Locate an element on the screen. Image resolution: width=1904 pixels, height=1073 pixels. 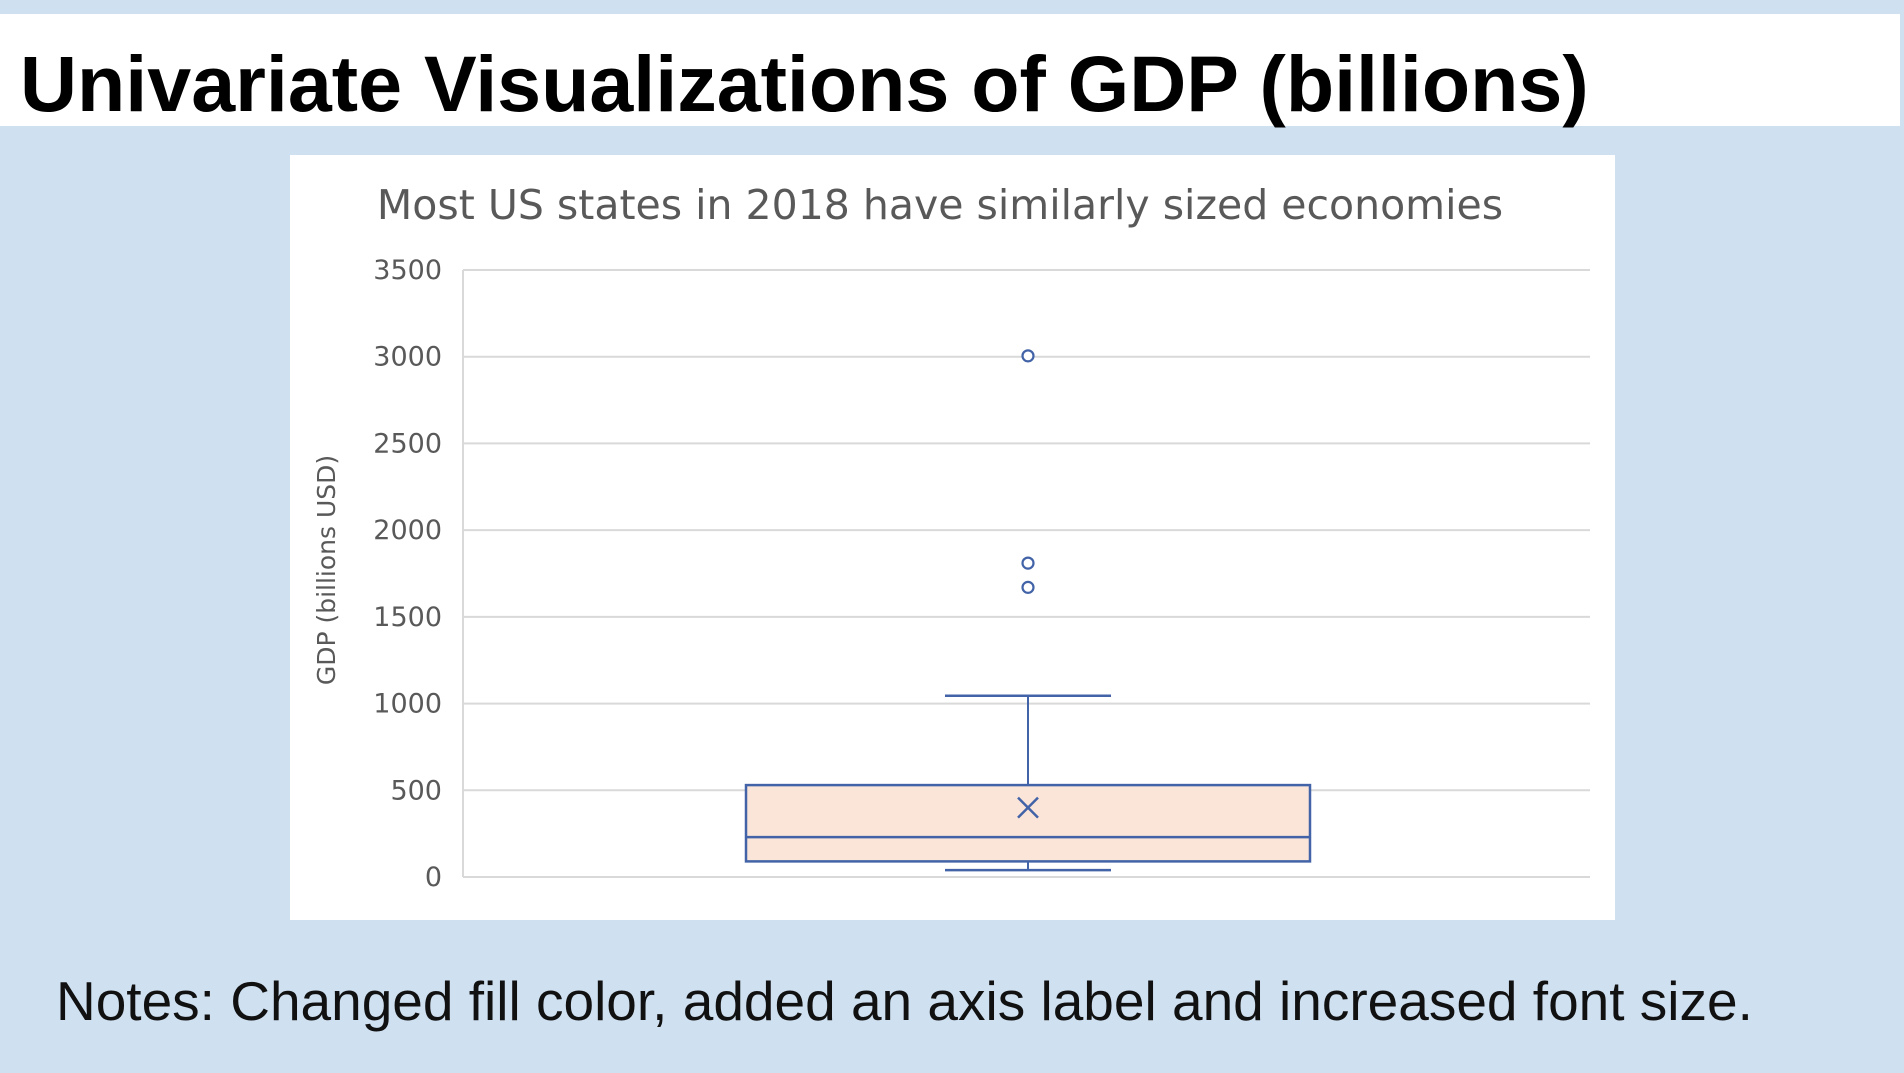
y-axis-label: GDP (billions USD) is located at coordinates (326, 570).